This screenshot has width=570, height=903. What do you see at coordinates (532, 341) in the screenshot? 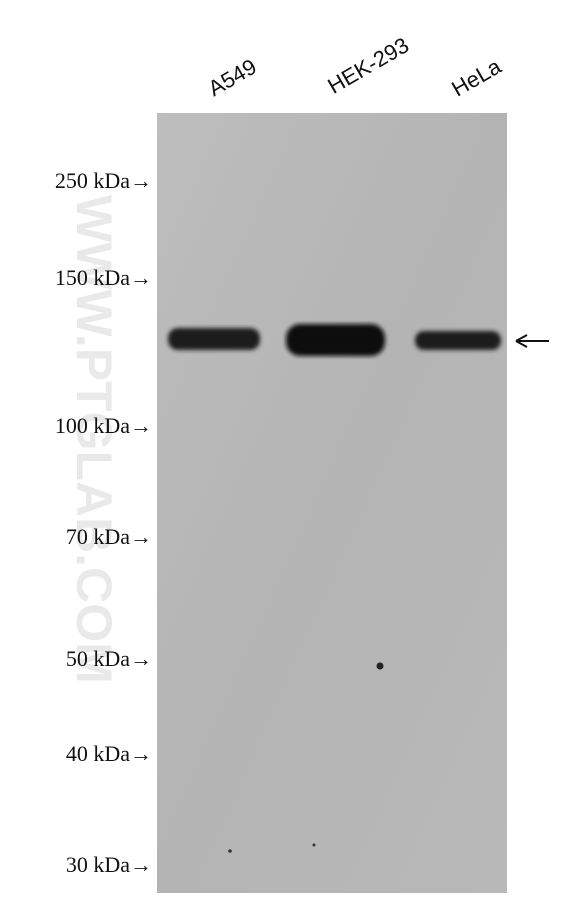
I see `band-arrow` at bounding box center [532, 341].